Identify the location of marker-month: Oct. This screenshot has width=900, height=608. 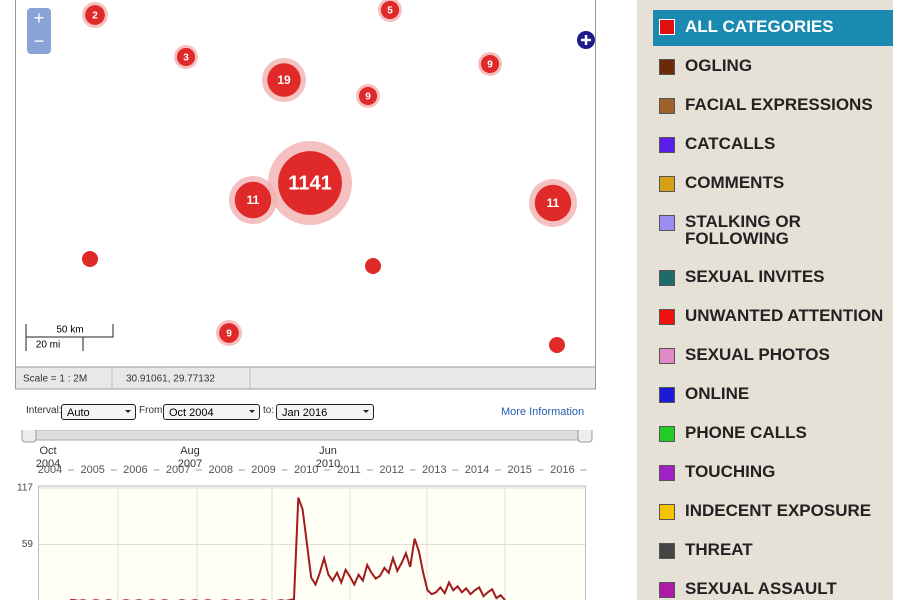
(47, 451).